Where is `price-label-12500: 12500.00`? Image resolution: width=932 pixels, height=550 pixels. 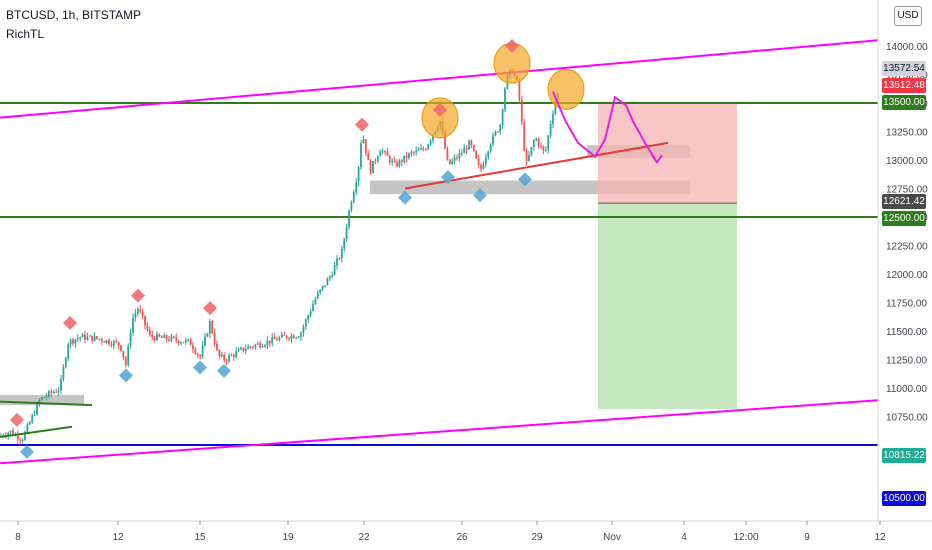 price-label-12500: 12500.00 is located at coordinates (904, 218).